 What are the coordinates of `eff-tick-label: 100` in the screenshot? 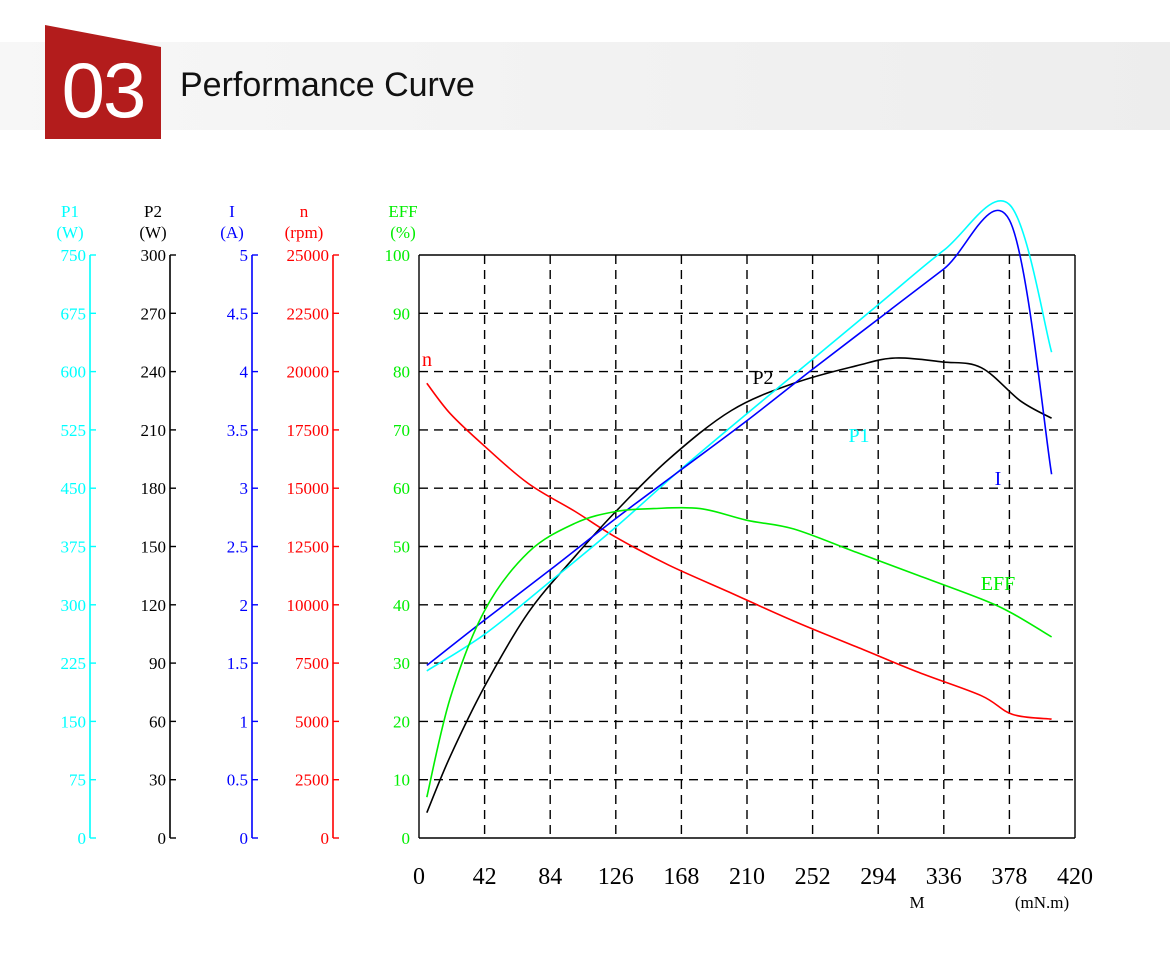 It's located at (398, 255).